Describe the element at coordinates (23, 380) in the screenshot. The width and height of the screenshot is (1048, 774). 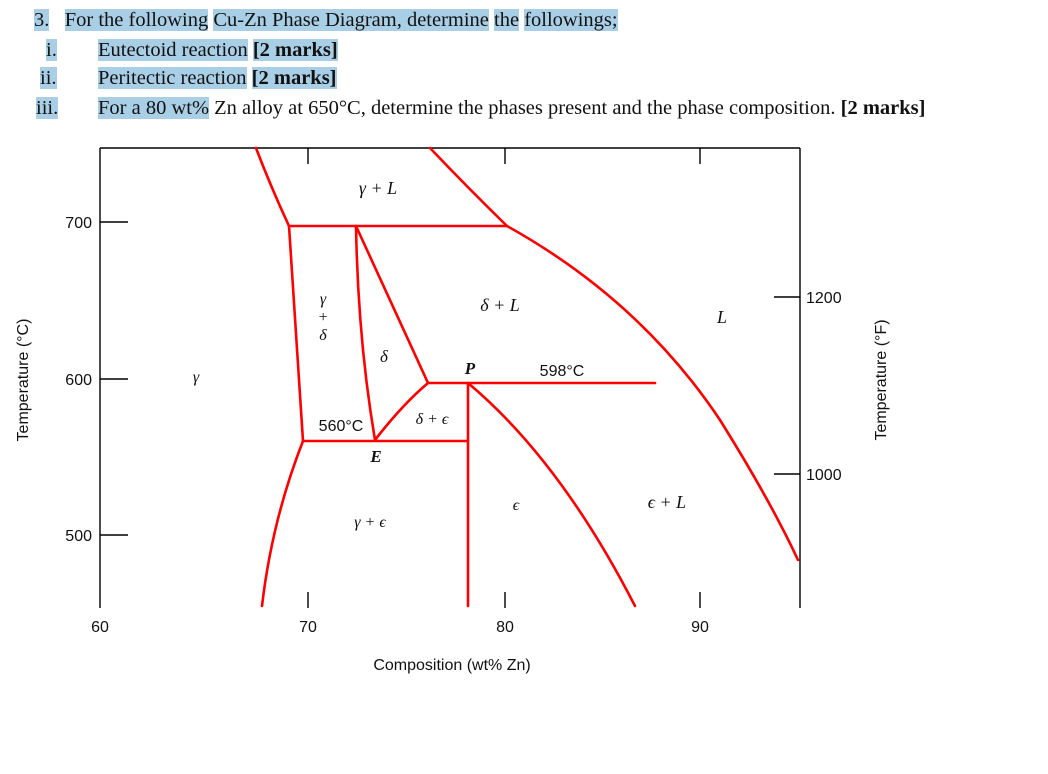
I see `y-axis-label-left: Temperature (°C)` at that location.